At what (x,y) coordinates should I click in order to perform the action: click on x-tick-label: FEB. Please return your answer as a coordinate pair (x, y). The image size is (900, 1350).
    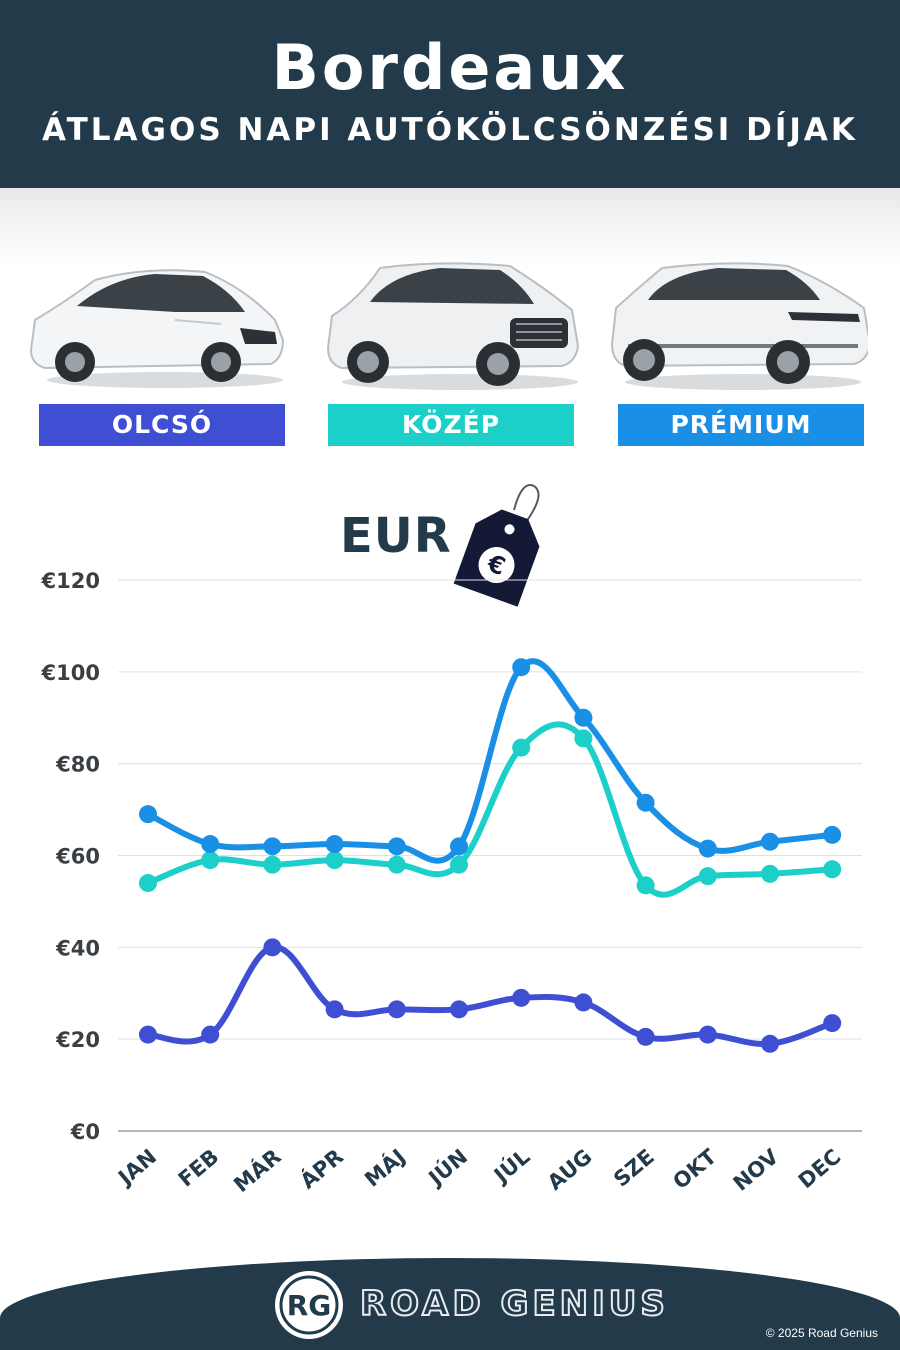
    Looking at the image, I should click on (199, 1167).